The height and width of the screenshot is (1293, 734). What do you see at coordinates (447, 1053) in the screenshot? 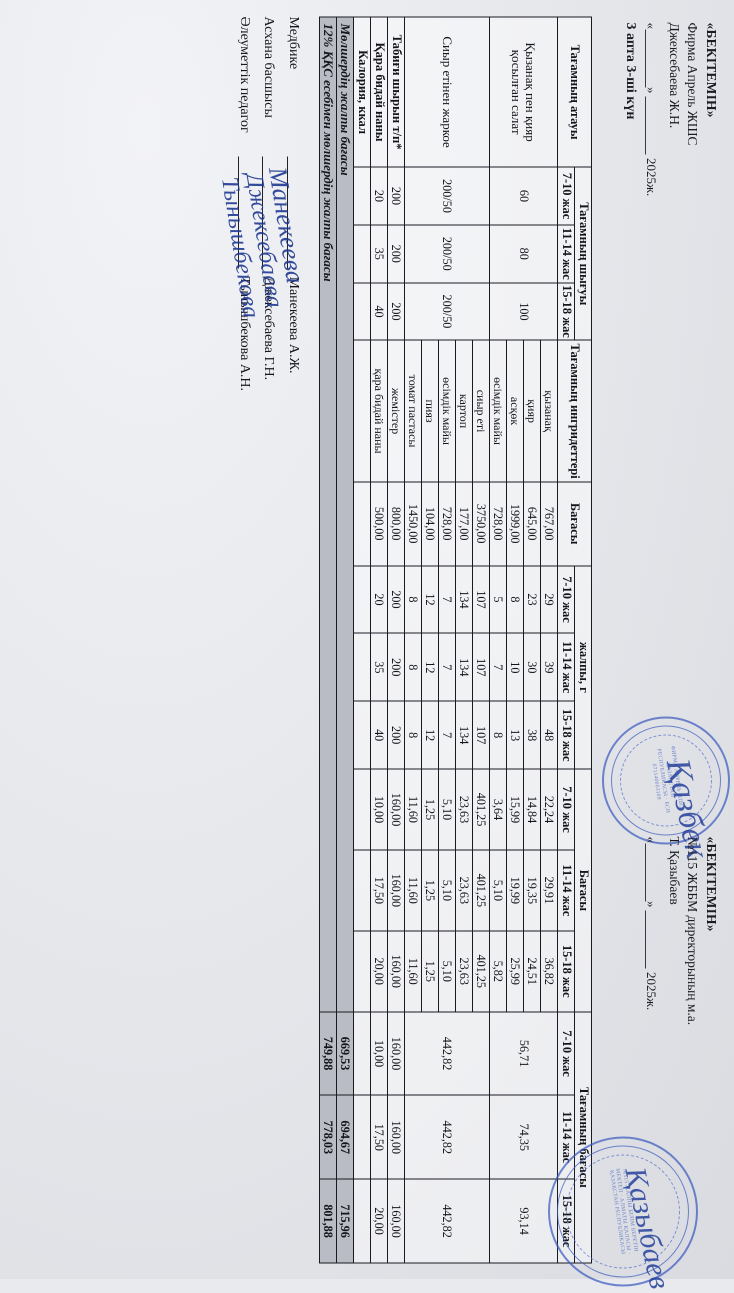
I see `dish-total-7-10: 442,82` at bounding box center [447, 1053].